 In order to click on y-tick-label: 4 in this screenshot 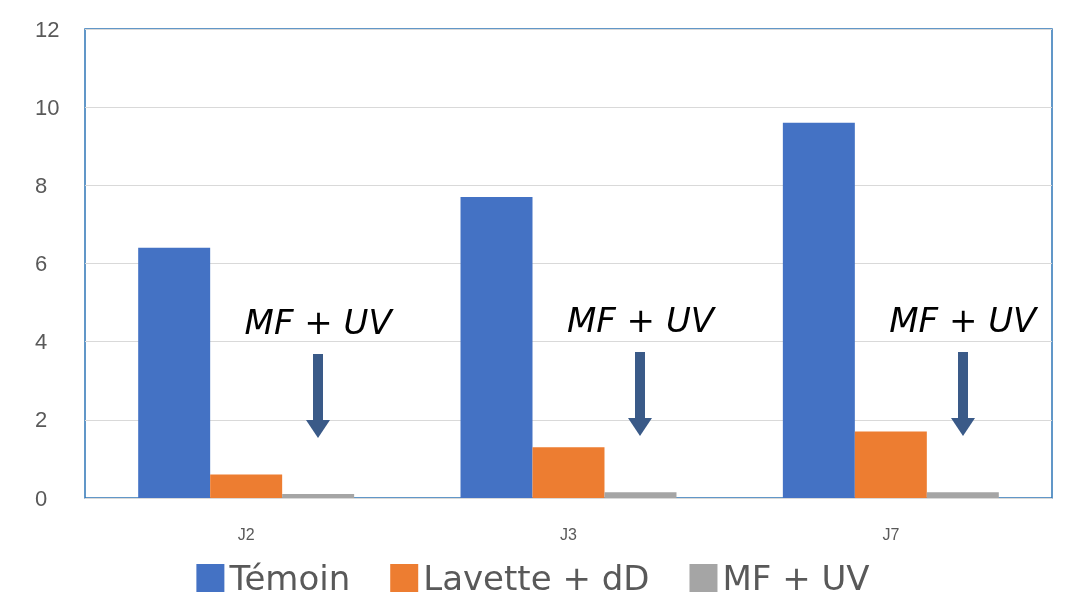, I will do `click(41, 342)`.